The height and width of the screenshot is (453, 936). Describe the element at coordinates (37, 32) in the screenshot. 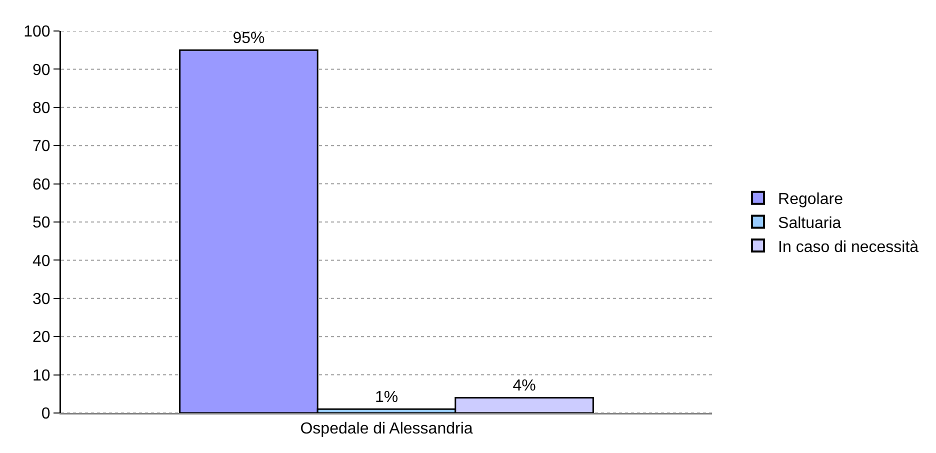

I see `y-tick-label: 100` at that location.